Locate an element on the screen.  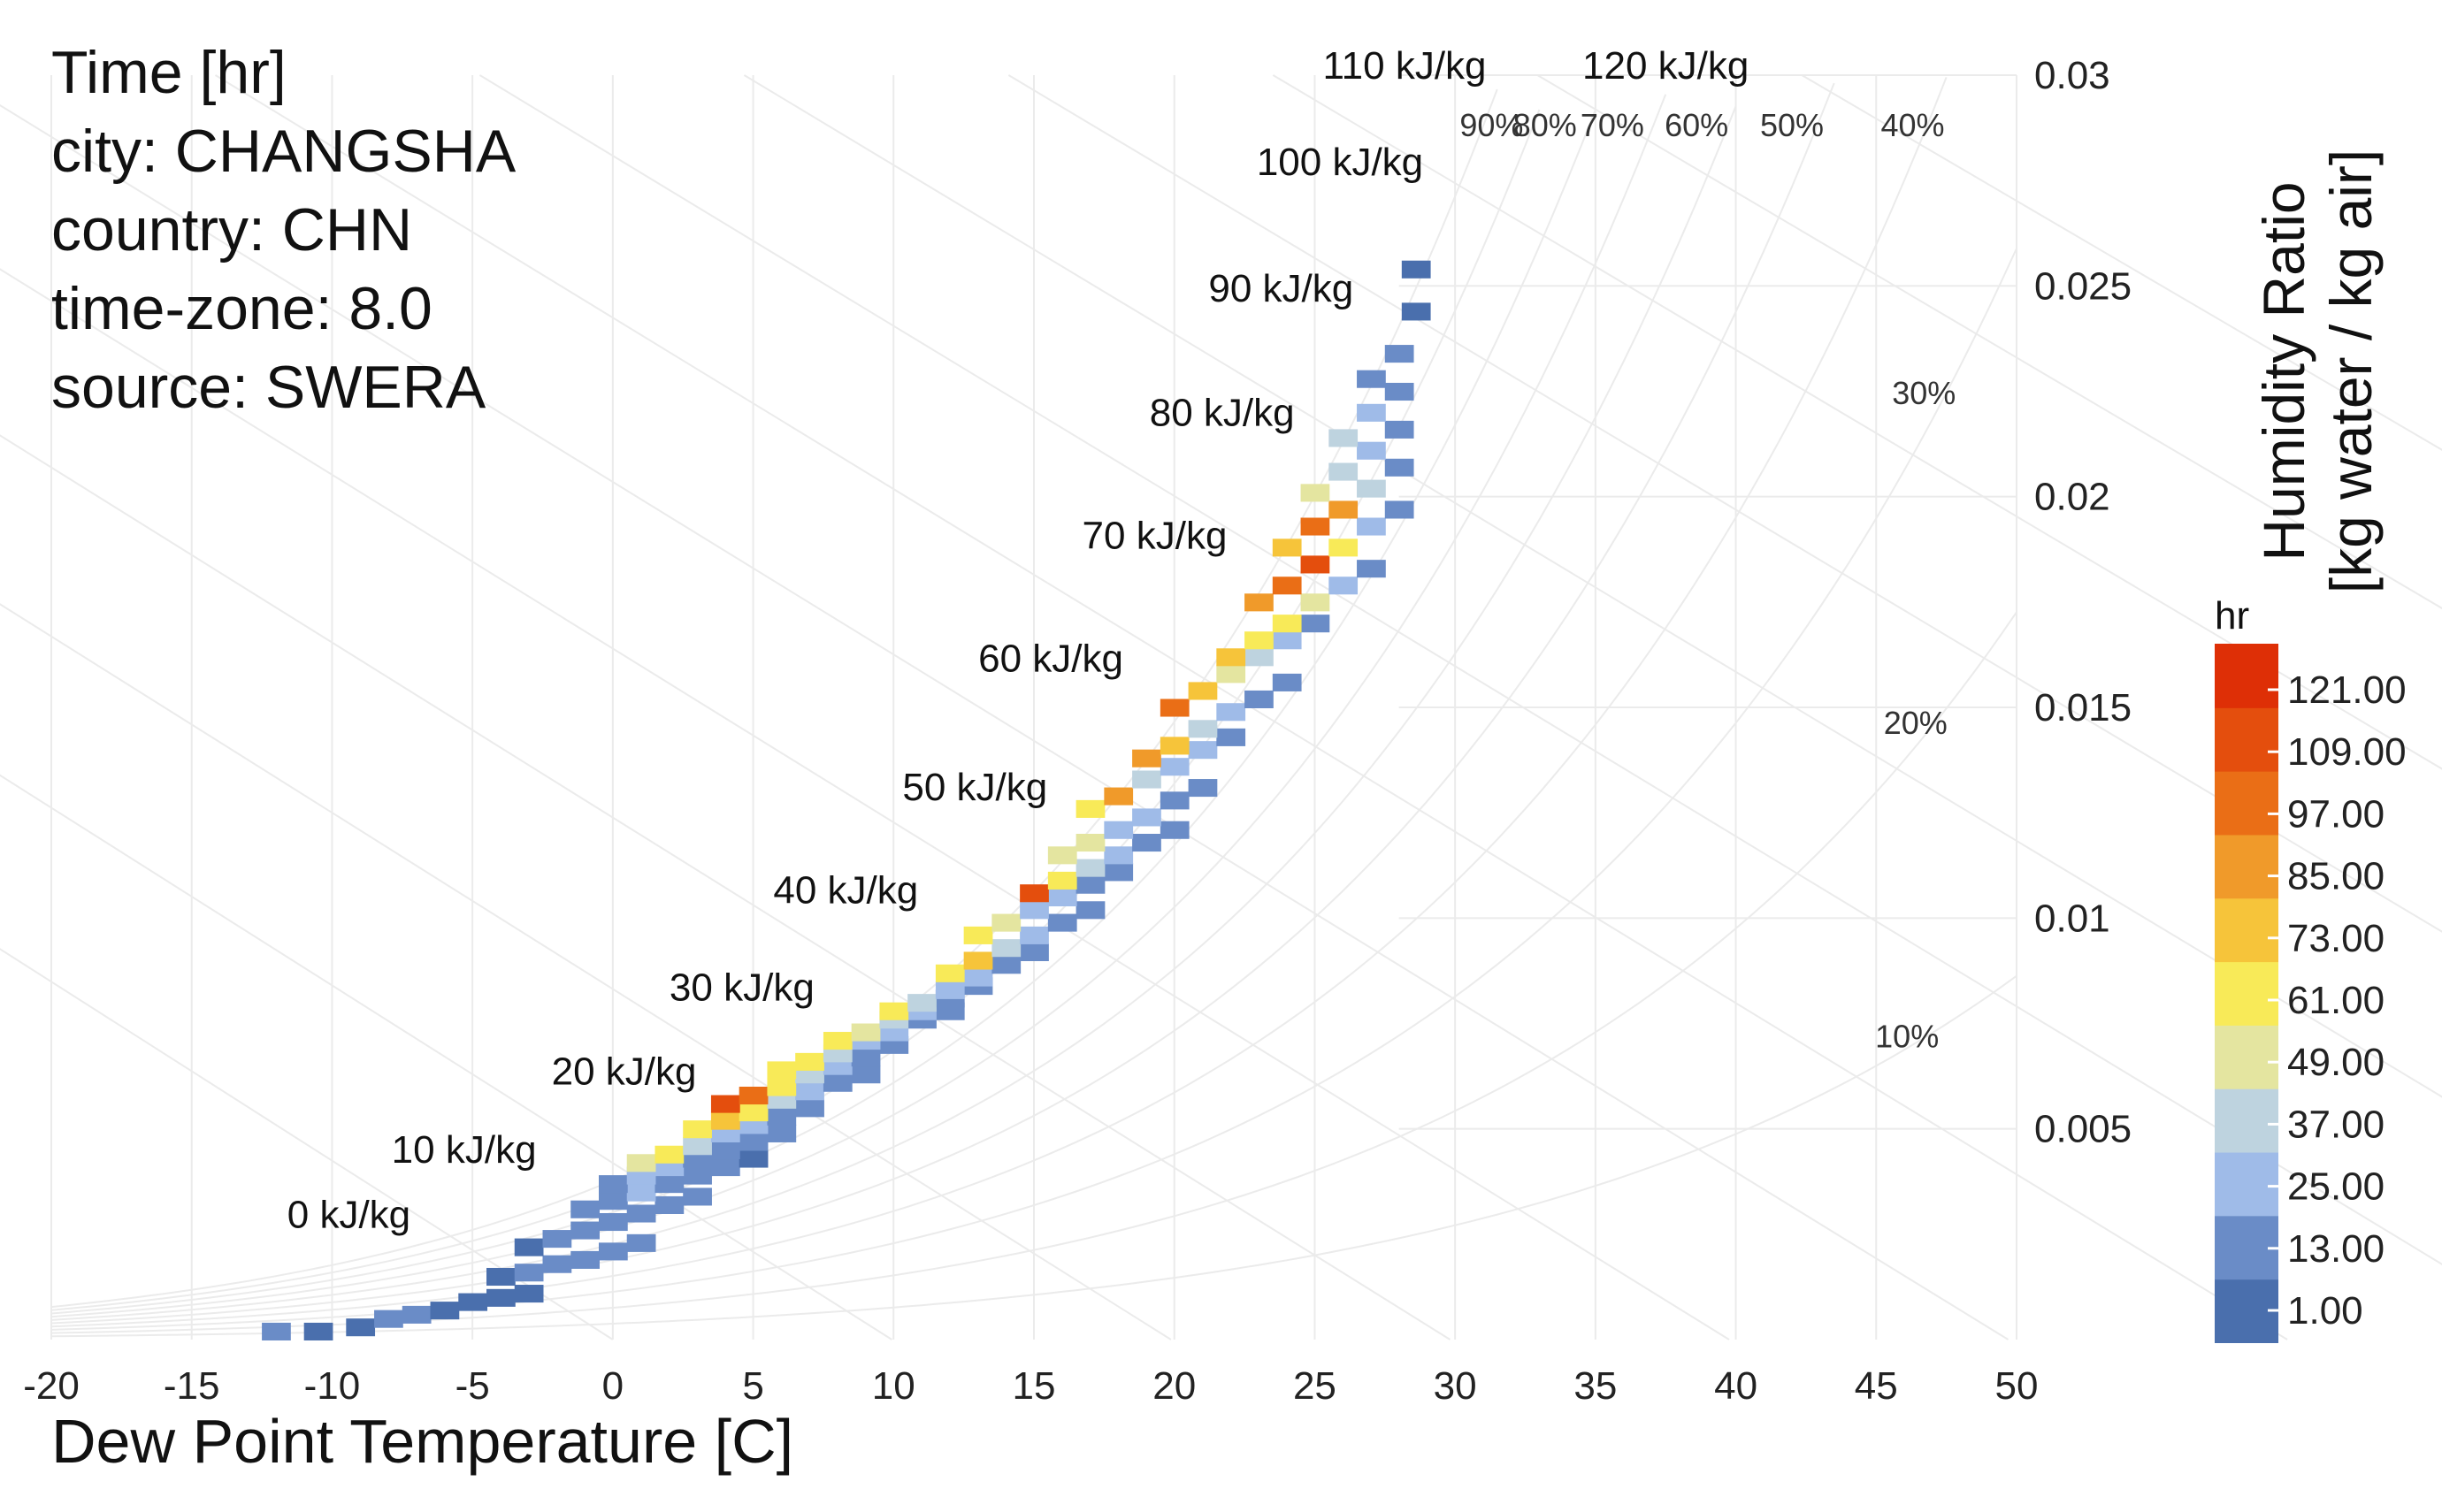
y-axis-title: Humidity Ratio [kg water / kg air] is located at coordinates (2317, 371).